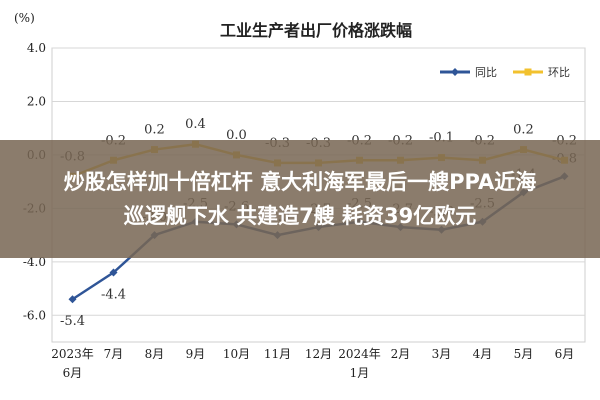  What do you see at coordinates (36, 101) in the screenshot?
I see `y-tick-label-1: 2.0` at bounding box center [36, 101].